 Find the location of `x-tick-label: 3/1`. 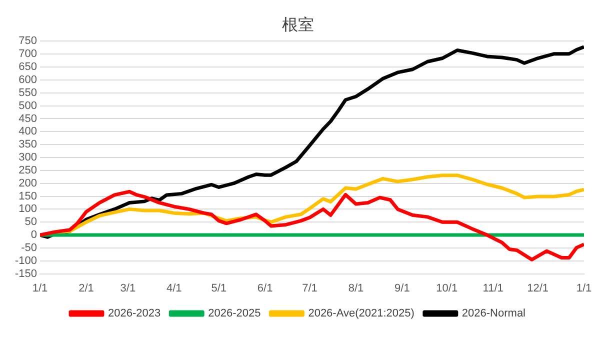

x-tick-label: 3/1 is located at coordinates (128, 288).